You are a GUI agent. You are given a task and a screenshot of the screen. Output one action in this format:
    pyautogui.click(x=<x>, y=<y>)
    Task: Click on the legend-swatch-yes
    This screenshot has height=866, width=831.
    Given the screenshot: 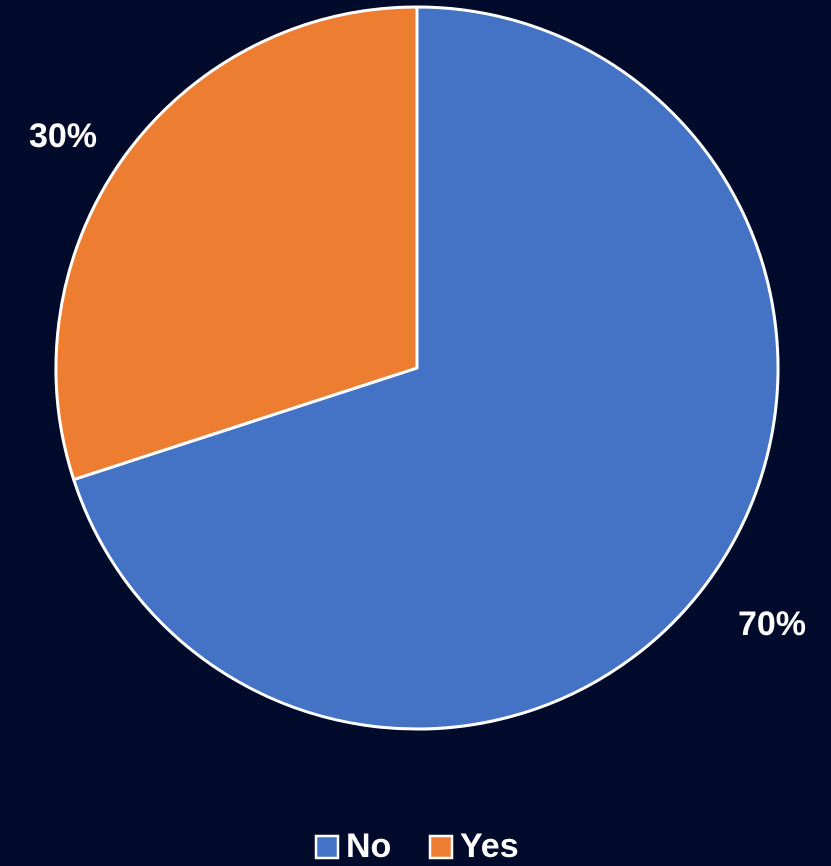 What is the action you would take?
    pyautogui.click(x=441, y=847)
    